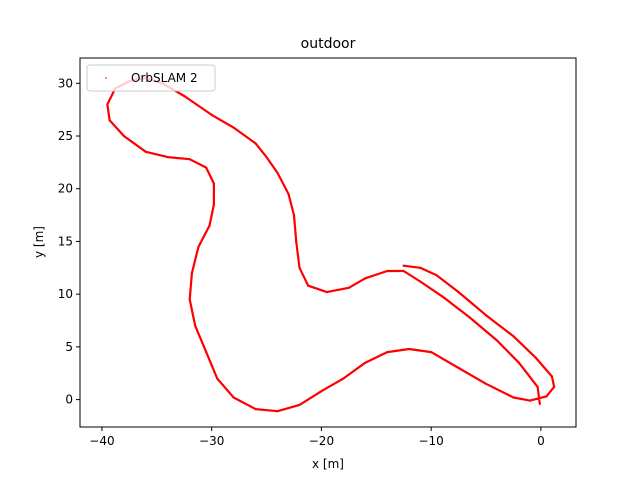 The height and width of the screenshot is (480, 640). What do you see at coordinates (101, 441) in the screenshot?
I see `x-tick-label: −40` at bounding box center [101, 441].